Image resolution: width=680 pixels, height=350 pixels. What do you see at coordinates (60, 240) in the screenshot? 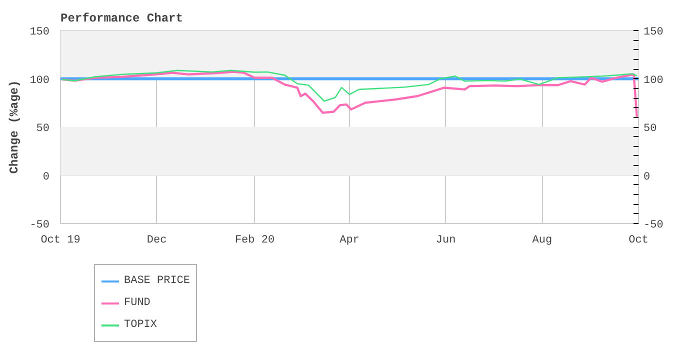
I see `x-tick-label: Oct 19` at bounding box center [60, 240].